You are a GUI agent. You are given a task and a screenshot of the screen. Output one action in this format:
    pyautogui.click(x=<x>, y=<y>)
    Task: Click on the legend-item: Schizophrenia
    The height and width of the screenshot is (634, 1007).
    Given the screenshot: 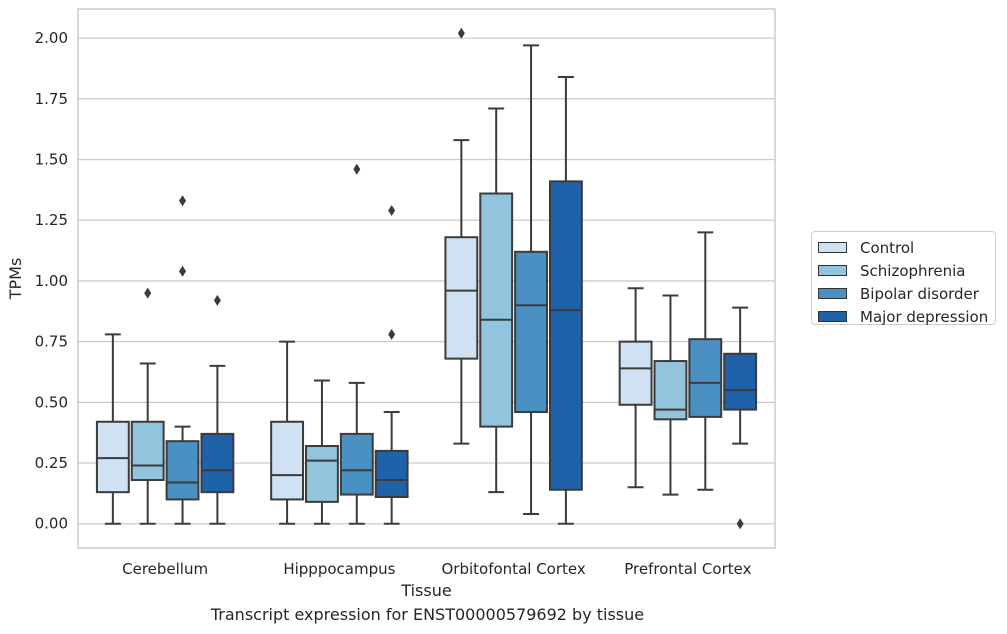 What is the action you would take?
    pyautogui.click(x=906, y=270)
    